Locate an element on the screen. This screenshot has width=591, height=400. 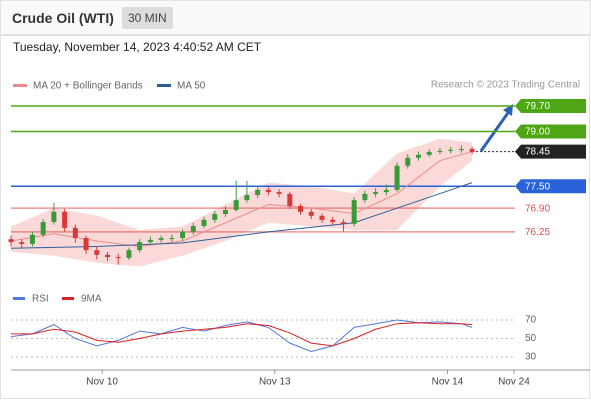
legend-label: 9MA is located at coordinates (91, 299).